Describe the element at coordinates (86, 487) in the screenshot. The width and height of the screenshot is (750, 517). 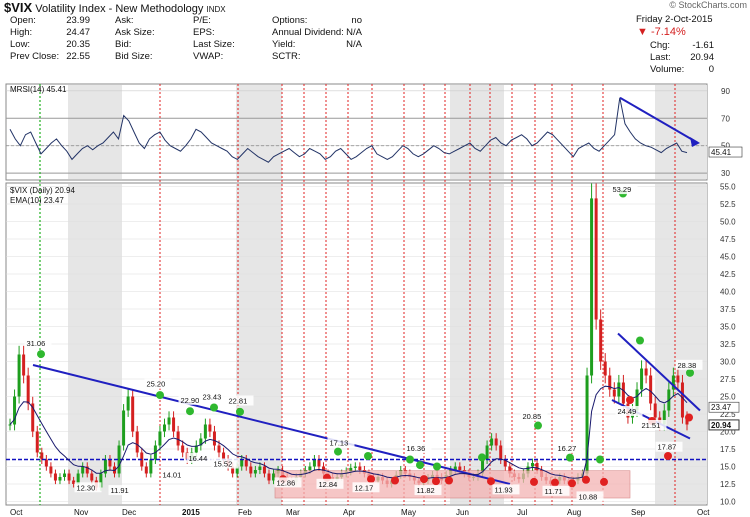
I see `price-annotation: 12.30` at that location.